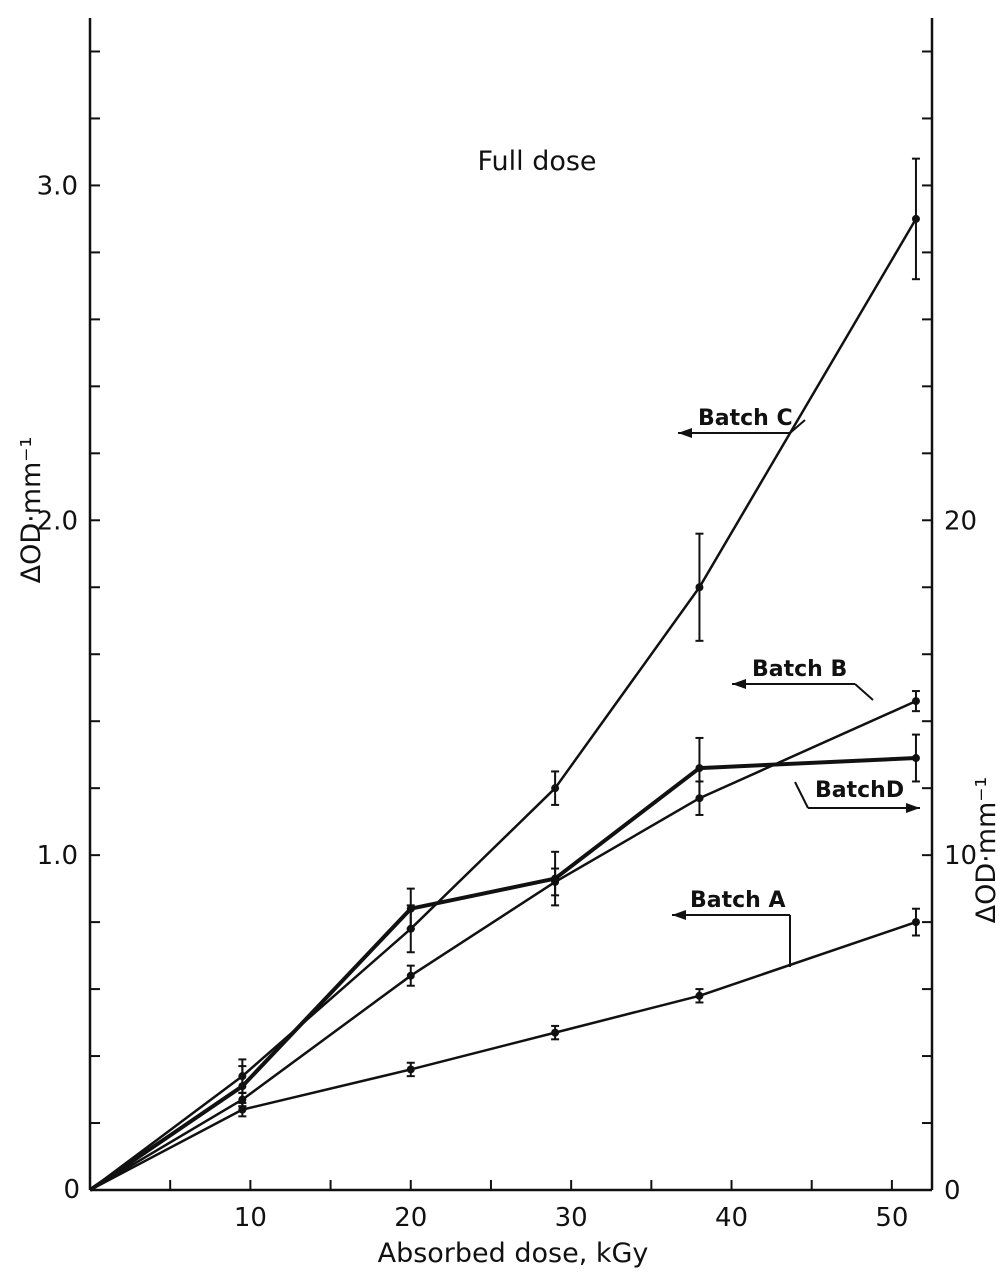  Describe the element at coordinates (68, 587) in the screenshot. I see `y-axis-ticks: 1.0 2.0 3.0` at that location.